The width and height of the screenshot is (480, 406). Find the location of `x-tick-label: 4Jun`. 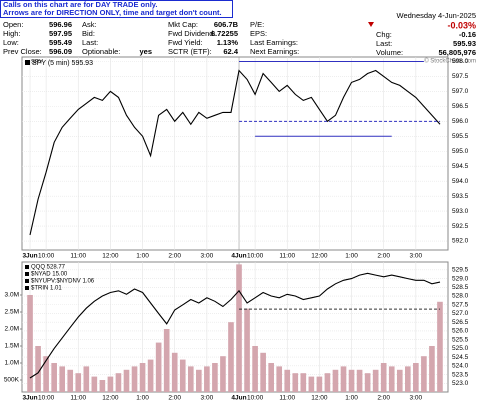

x-tick-label: 4Jun is located at coordinates (238, 256).